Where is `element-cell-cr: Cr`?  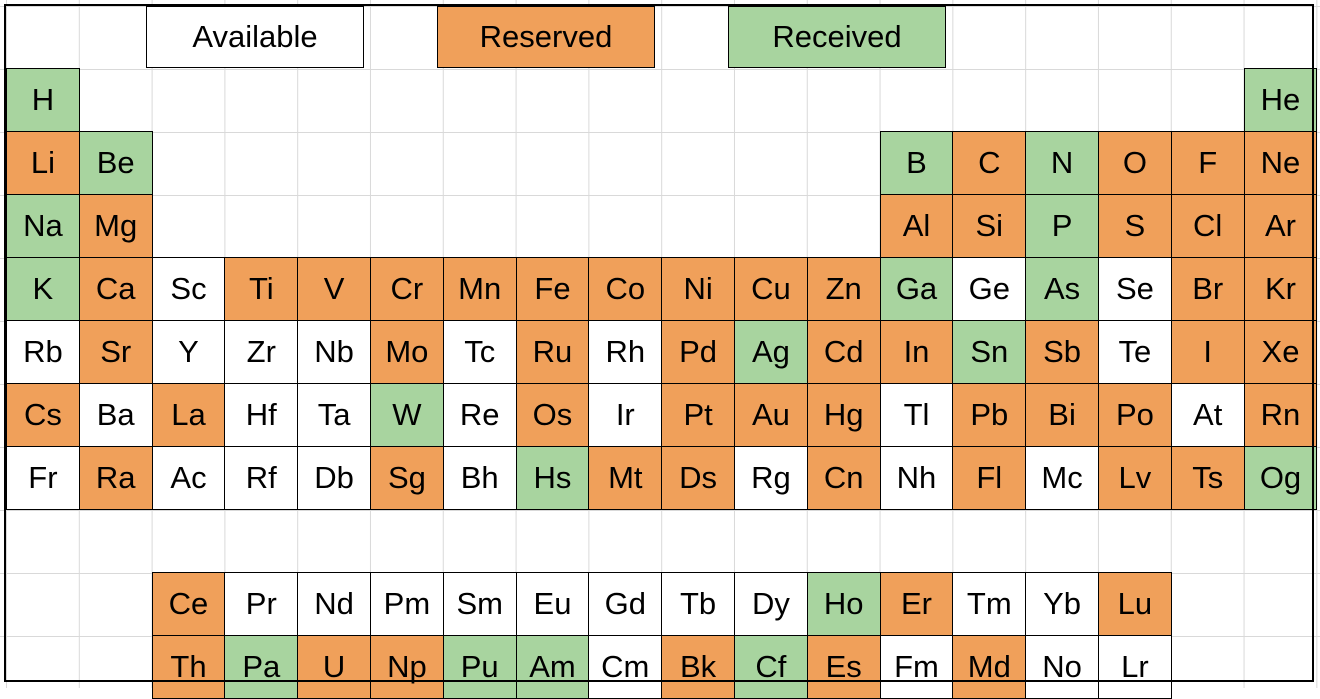 element-cell-cr: Cr is located at coordinates (407, 289).